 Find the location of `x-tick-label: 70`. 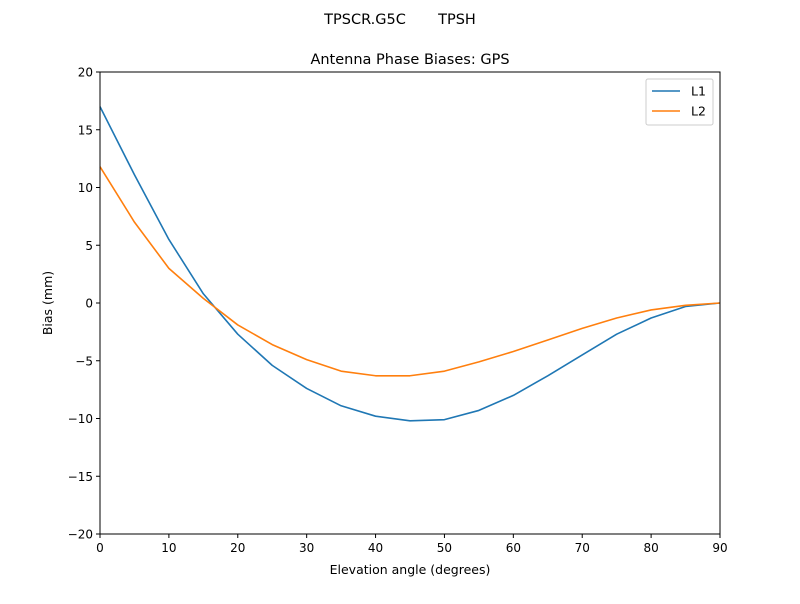

x-tick-label: 70 is located at coordinates (582, 548).